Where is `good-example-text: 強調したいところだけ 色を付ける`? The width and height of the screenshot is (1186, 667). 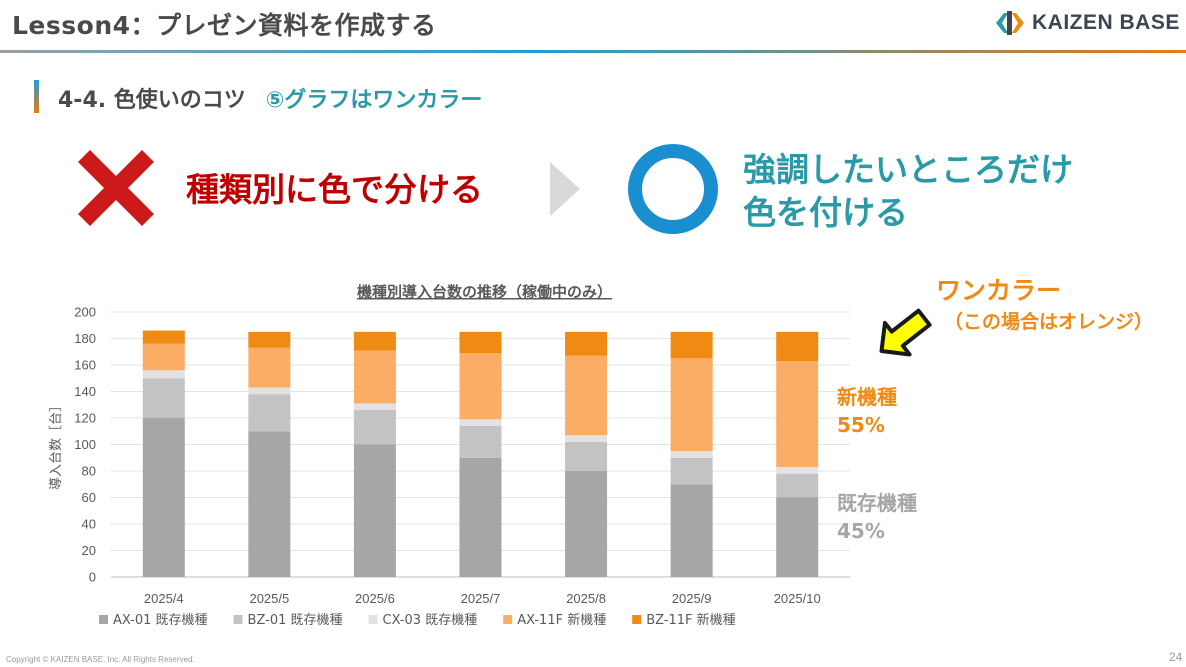
good-example-text: 強調したいところだけ 色を付ける is located at coordinates (908, 191).